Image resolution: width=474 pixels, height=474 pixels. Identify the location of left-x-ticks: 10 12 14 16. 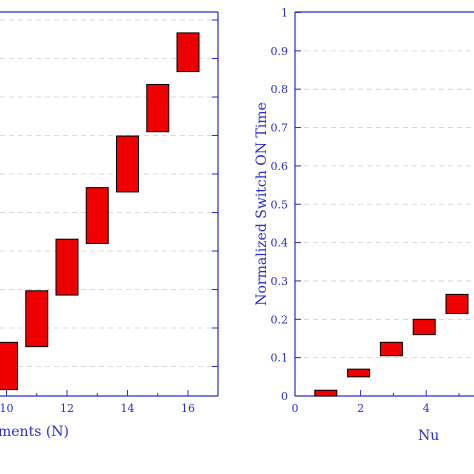
(97, 402).